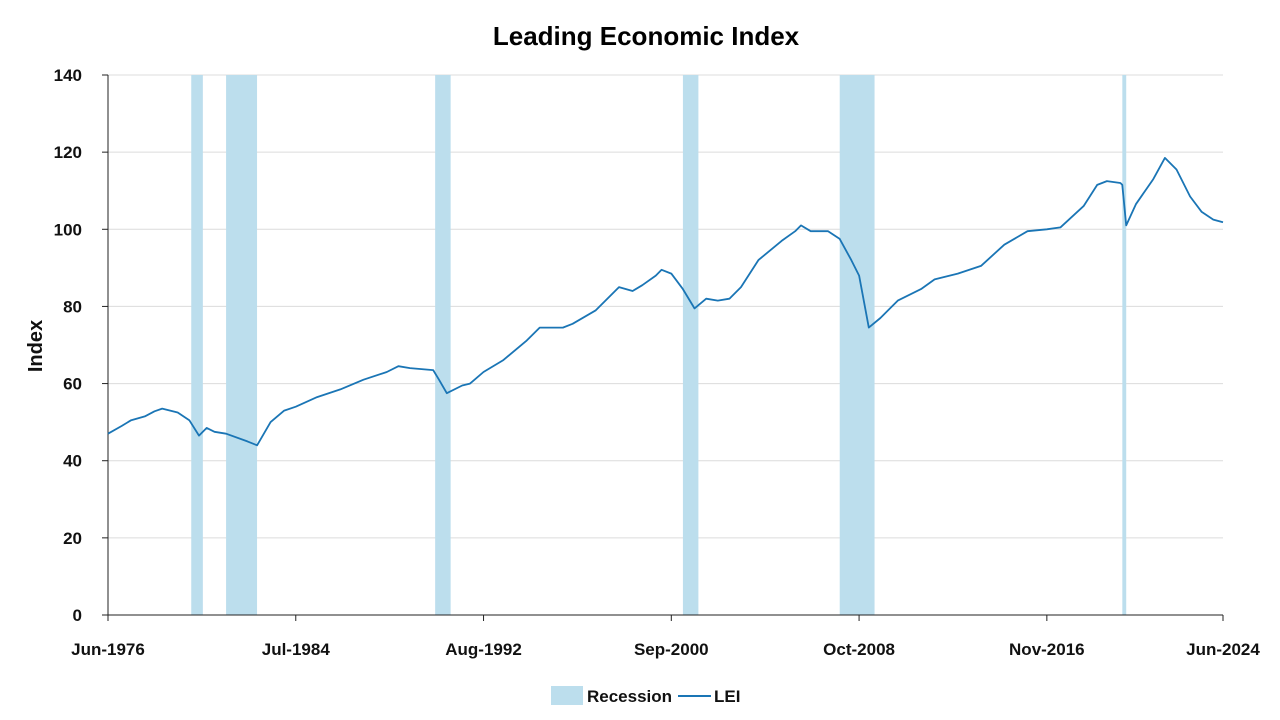  I want to click on y-tick-label: 100, so click(68, 229).